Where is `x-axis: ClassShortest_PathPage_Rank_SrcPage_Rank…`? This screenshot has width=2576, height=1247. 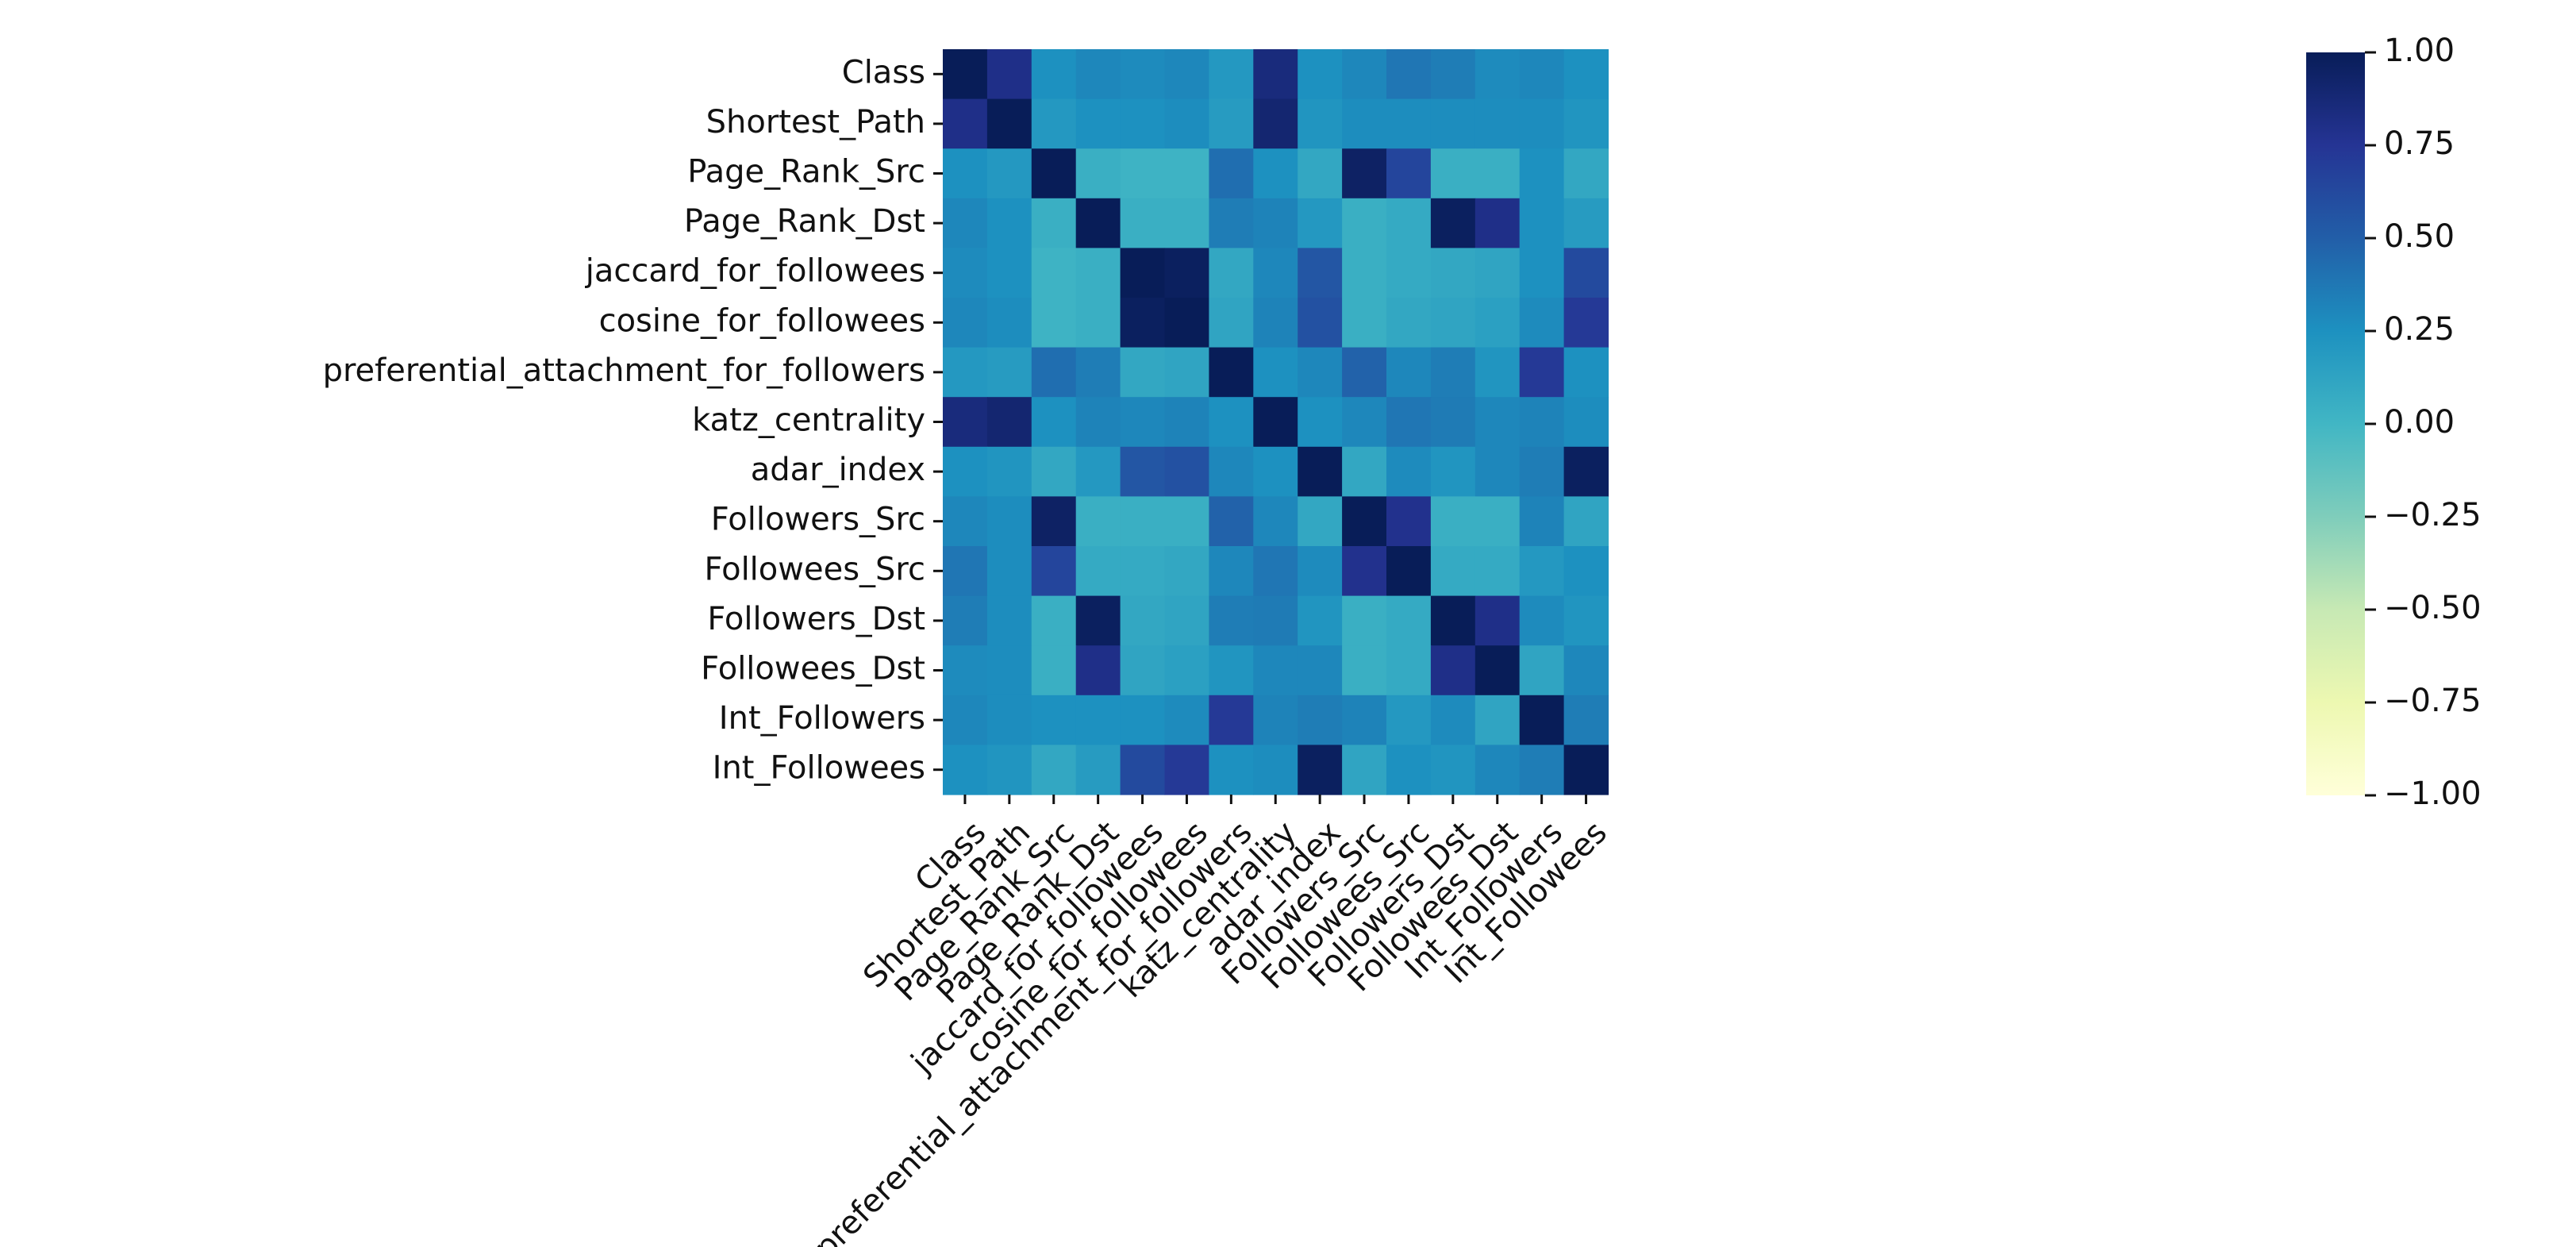 x-axis: ClassShortest_PathPage_Rank_SrcPage_Rank… is located at coordinates (1210, 1021).